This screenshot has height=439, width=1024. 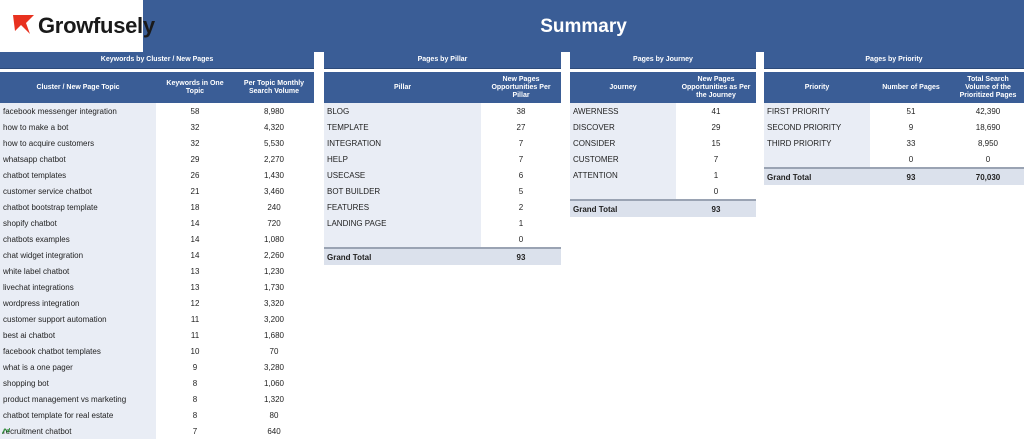 I want to click on table-row: customer support automation 11 3,200, so click(x=157, y=319).